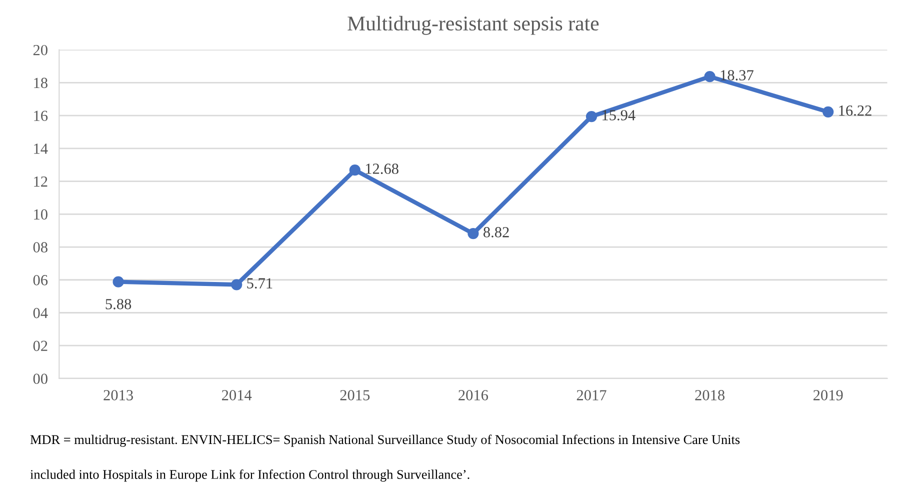  Describe the element at coordinates (259, 283) in the screenshot. I see `data-label: 5.71` at that location.